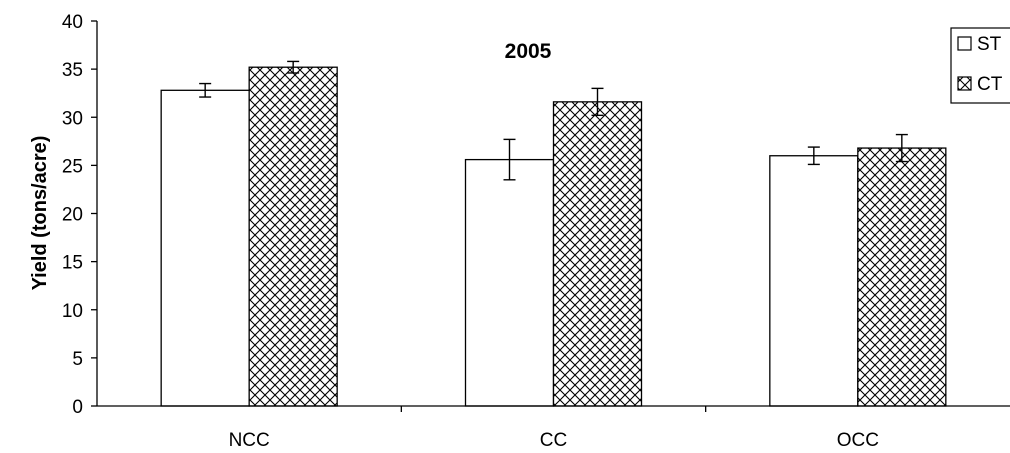 The width and height of the screenshot is (1010, 453). Describe the element at coordinates (72, 166) in the screenshot. I see `y-tick-label-25: 25` at that location.